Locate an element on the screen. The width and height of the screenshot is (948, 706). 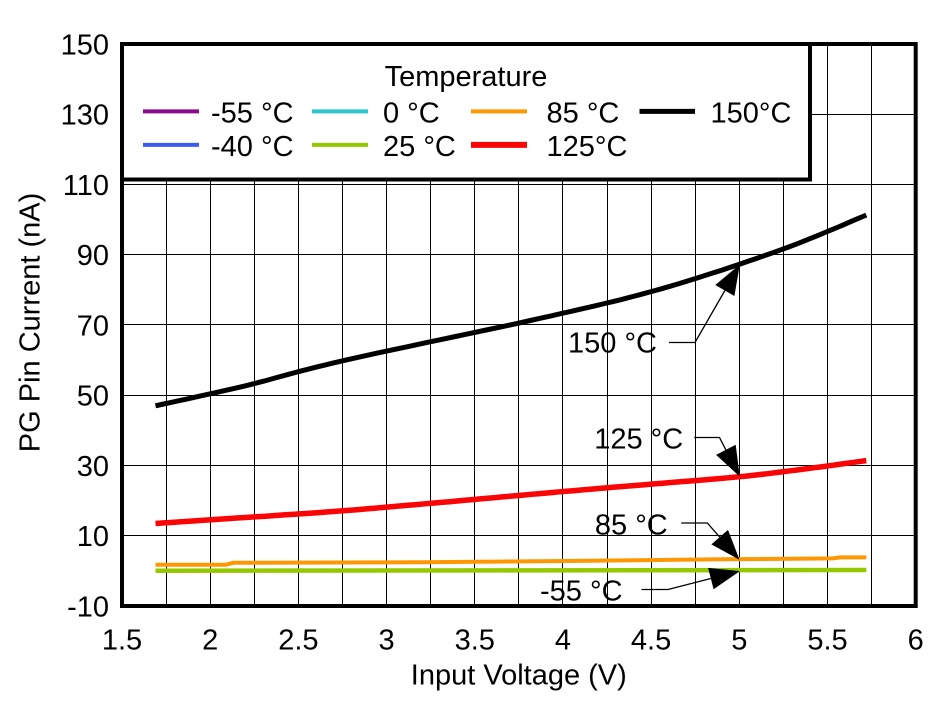
svg-text: 0 °C is located at coordinates (411, 114).